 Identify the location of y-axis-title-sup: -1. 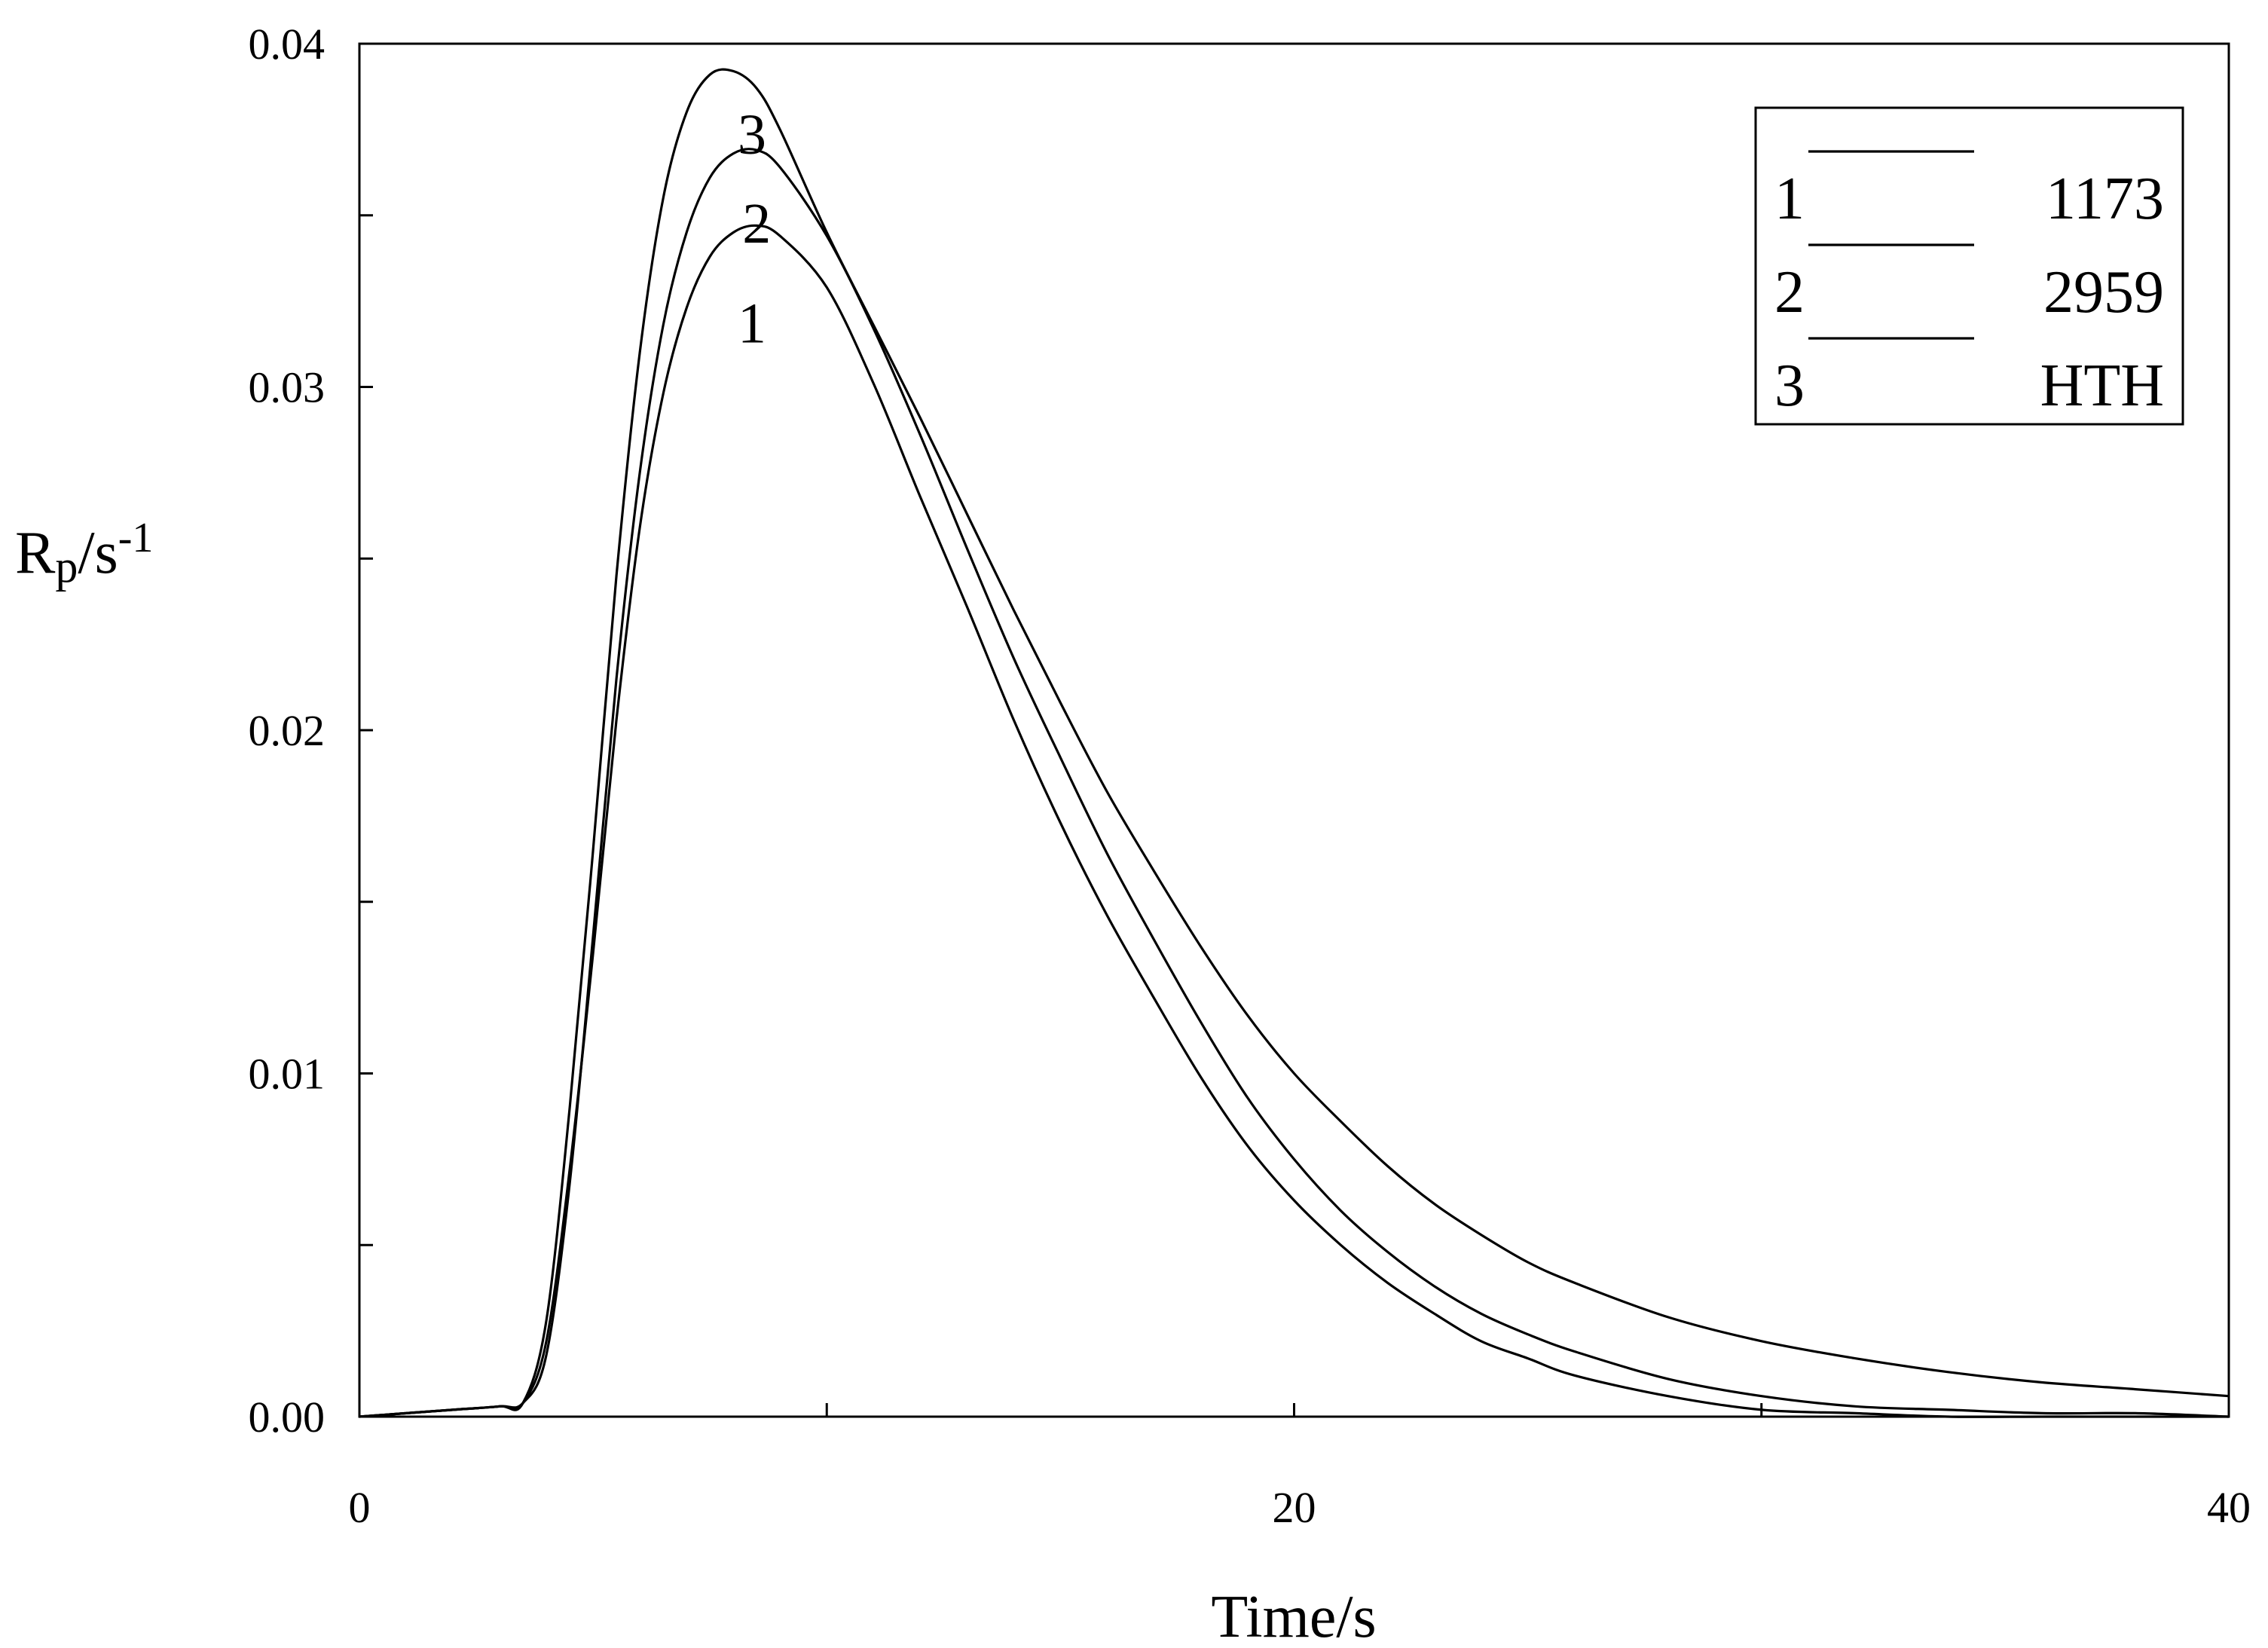
(136, 538).